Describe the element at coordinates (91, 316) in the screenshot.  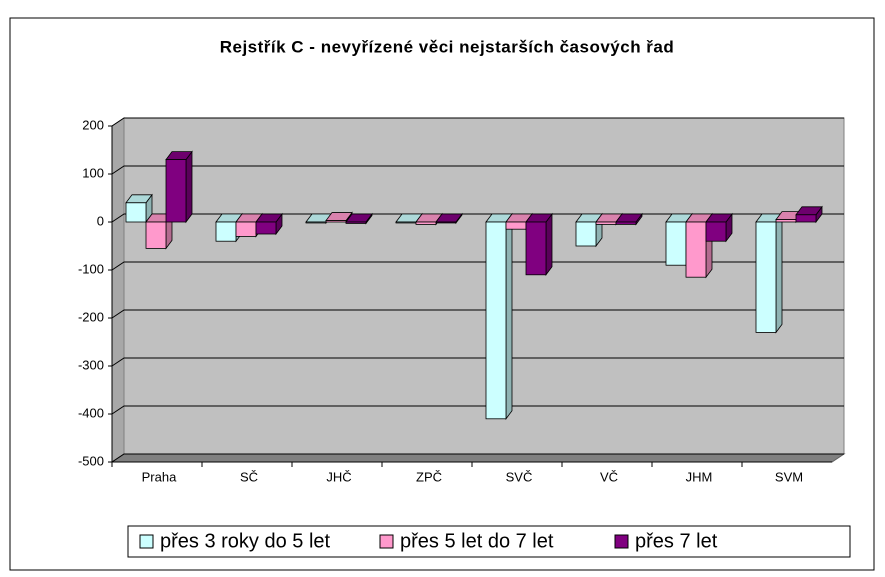
I see `y-tick-label: -200` at that location.